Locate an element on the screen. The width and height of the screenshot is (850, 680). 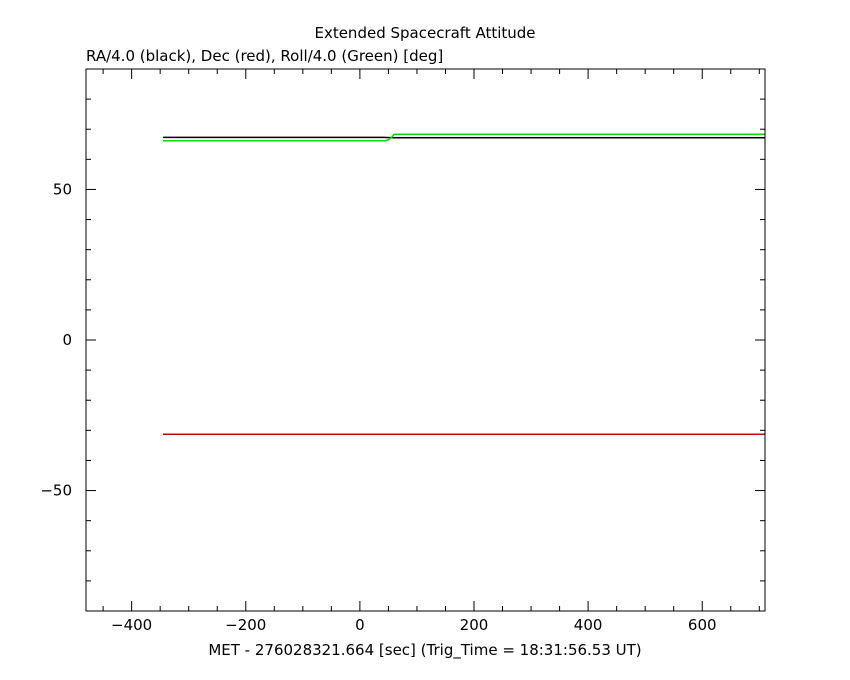
y-tick-label: −50 is located at coordinates (56, 491).